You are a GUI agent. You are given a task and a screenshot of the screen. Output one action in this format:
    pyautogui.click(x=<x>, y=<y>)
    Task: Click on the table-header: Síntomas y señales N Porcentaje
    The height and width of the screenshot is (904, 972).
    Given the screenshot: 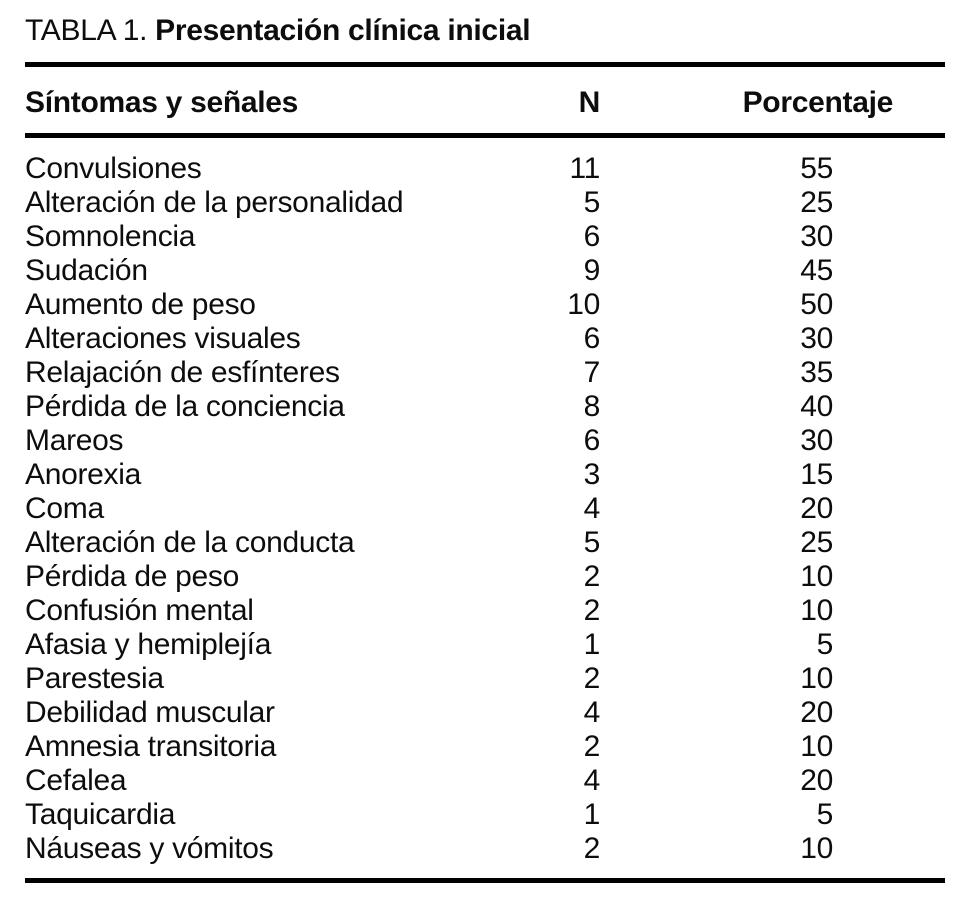 What is the action you would take?
    pyautogui.click(x=485, y=102)
    